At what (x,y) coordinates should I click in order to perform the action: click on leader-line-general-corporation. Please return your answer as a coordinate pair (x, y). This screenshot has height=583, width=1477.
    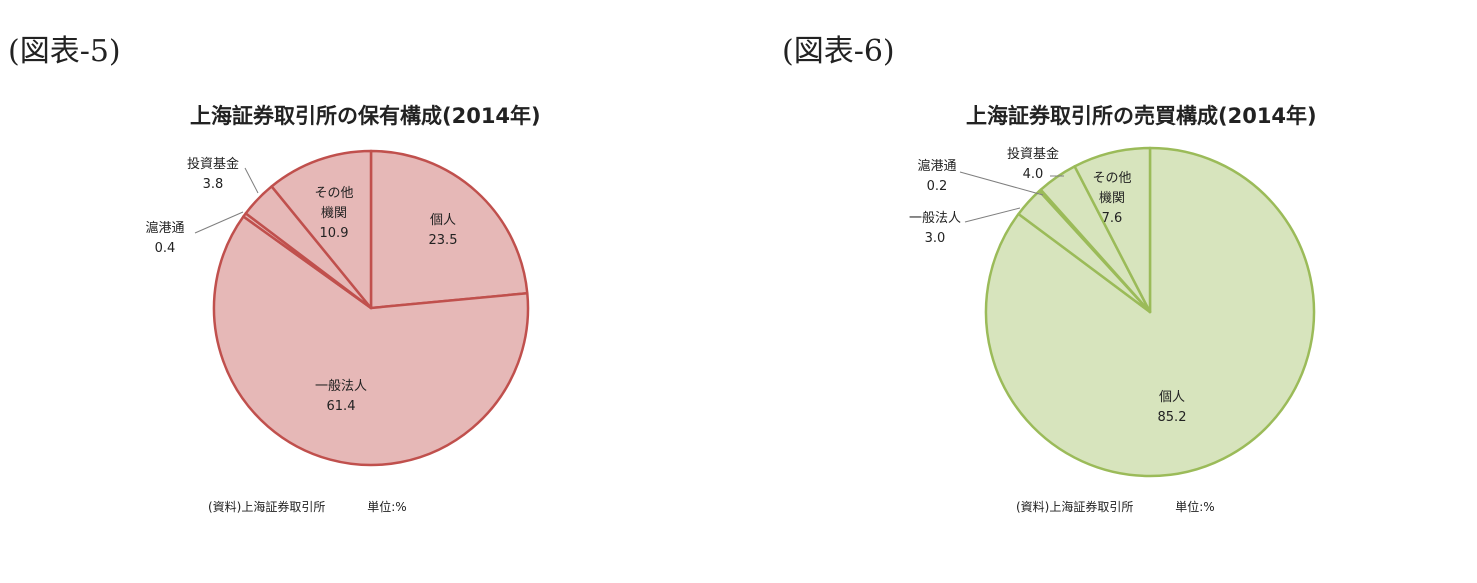
    Looking at the image, I should click on (992, 215).